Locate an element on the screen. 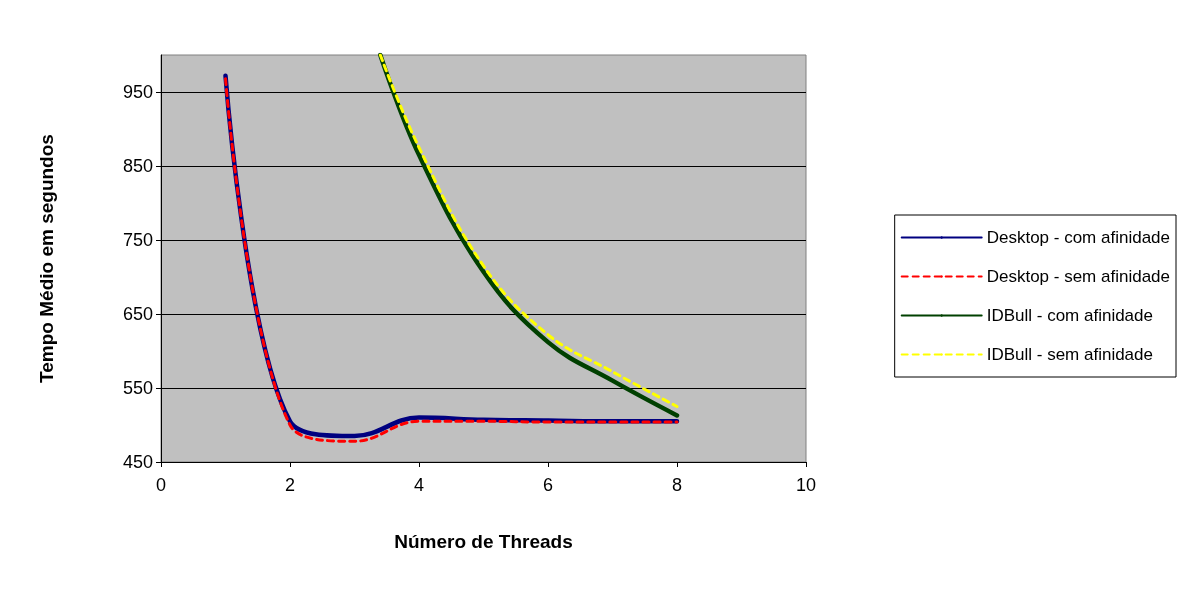  legend-label: Desktop - com afinidade is located at coordinates (1078, 237).